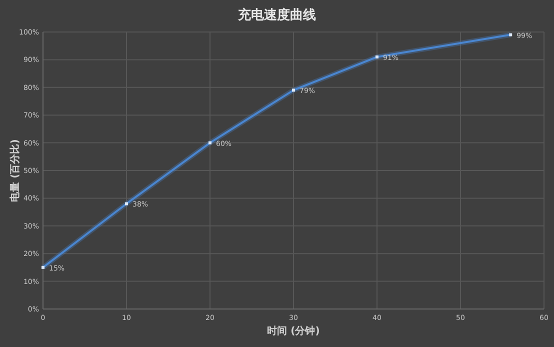  What do you see at coordinates (276, 15) in the screenshot?
I see `chart-title: 充电速度曲线` at bounding box center [276, 15].